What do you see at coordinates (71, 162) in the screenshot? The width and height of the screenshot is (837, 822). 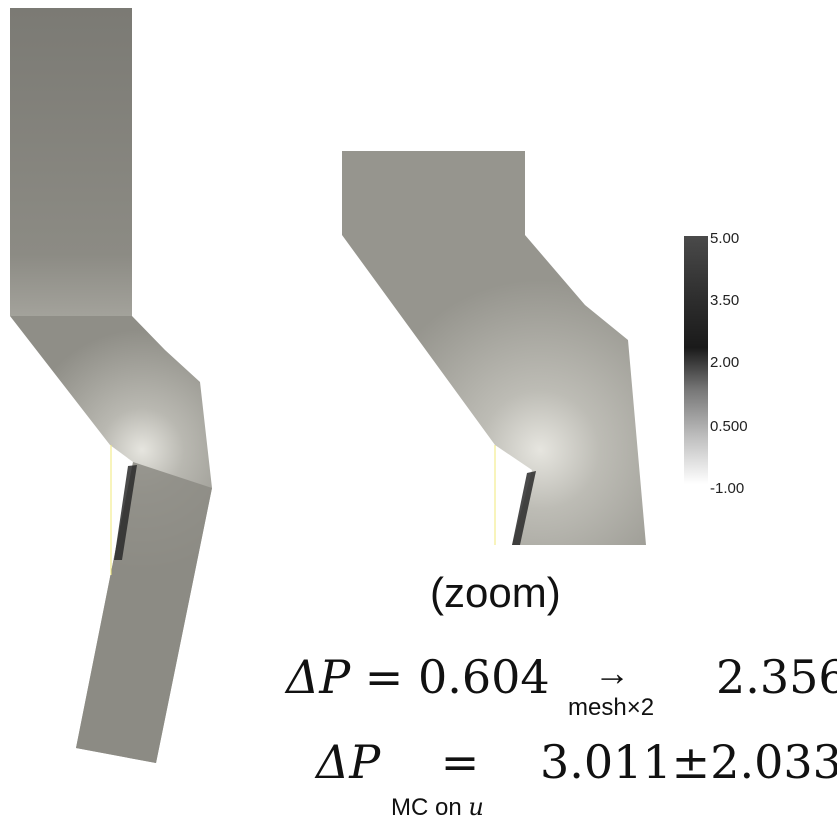 I see `domain-inlet-channel` at bounding box center [71, 162].